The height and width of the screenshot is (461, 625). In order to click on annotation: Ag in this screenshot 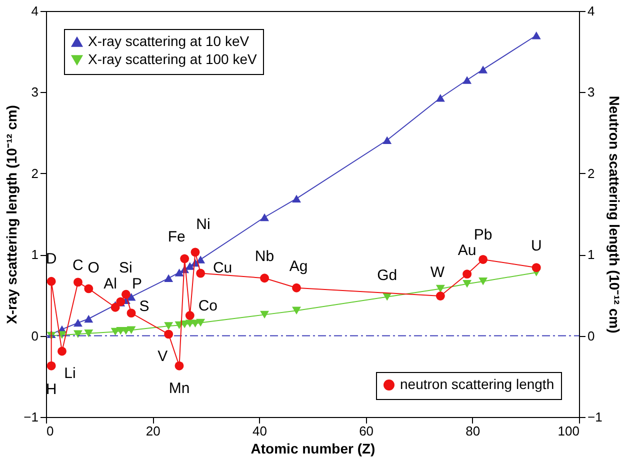, I will do `click(298, 266)`.